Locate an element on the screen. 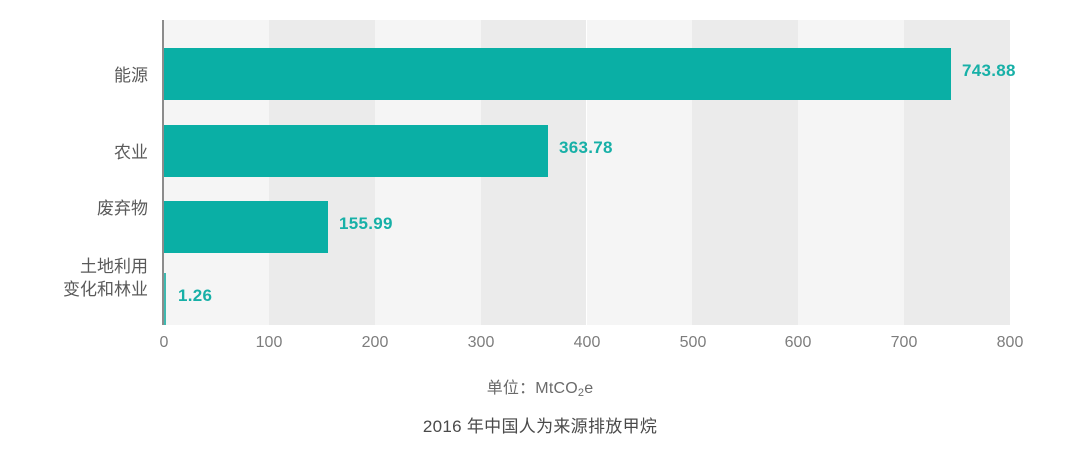 Image resolution: width=1080 pixels, height=460 pixels. bar-value-agriculture: 363.78 is located at coordinates (586, 147).